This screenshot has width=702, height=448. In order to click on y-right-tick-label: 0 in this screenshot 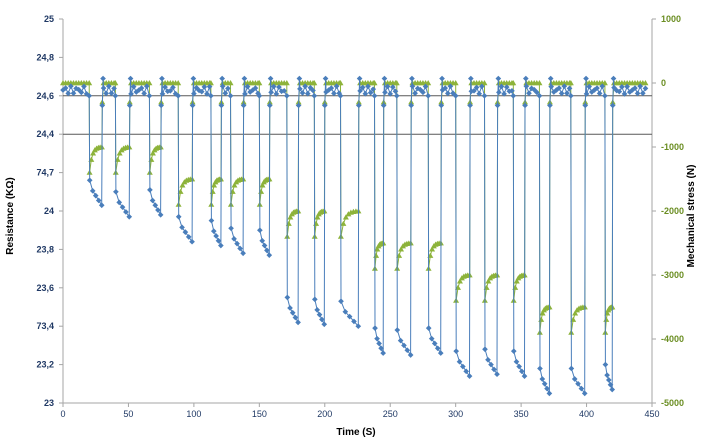, I will do `click(663, 83)`.